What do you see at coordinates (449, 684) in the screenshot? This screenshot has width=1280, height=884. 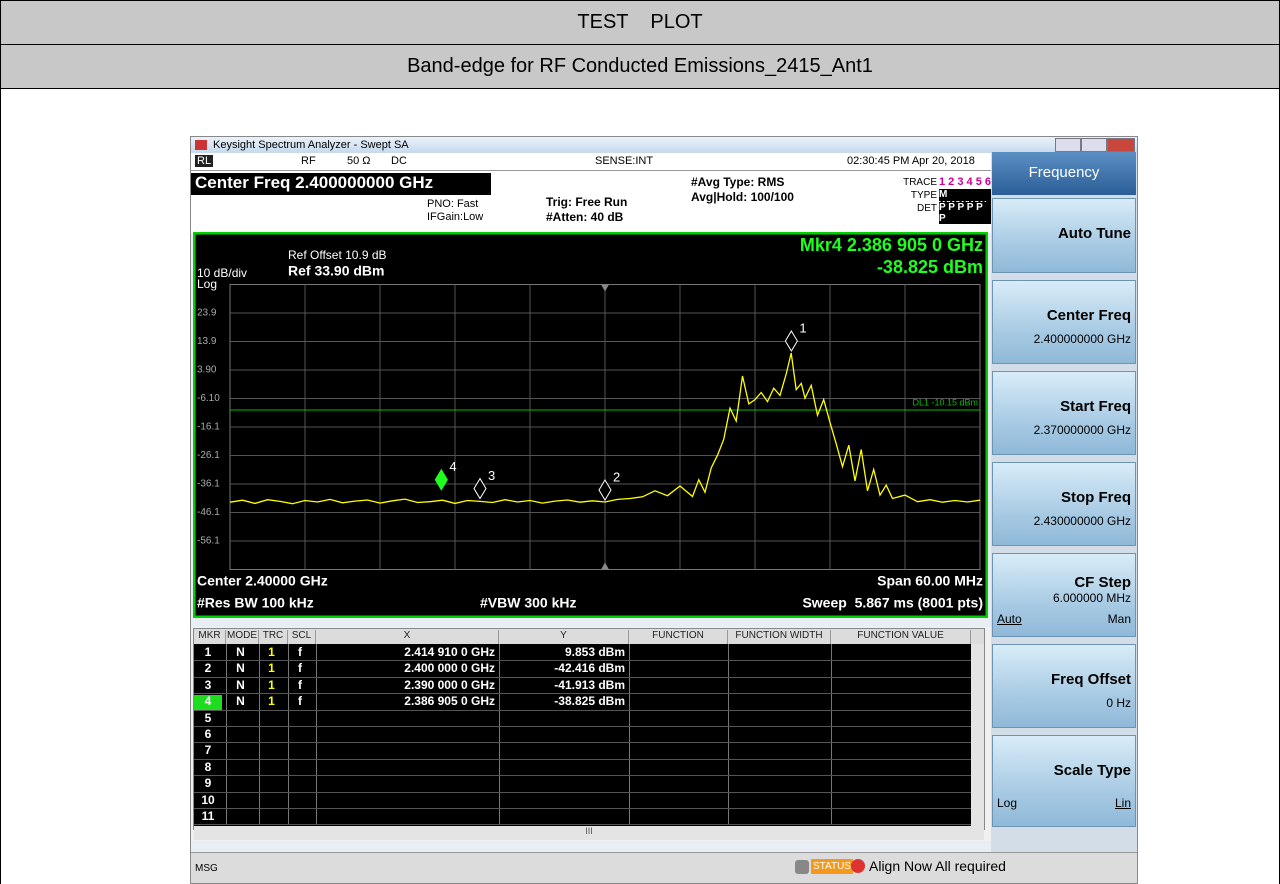 I see `table-cell: 2.390 000 0 GHz` at bounding box center [449, 684].